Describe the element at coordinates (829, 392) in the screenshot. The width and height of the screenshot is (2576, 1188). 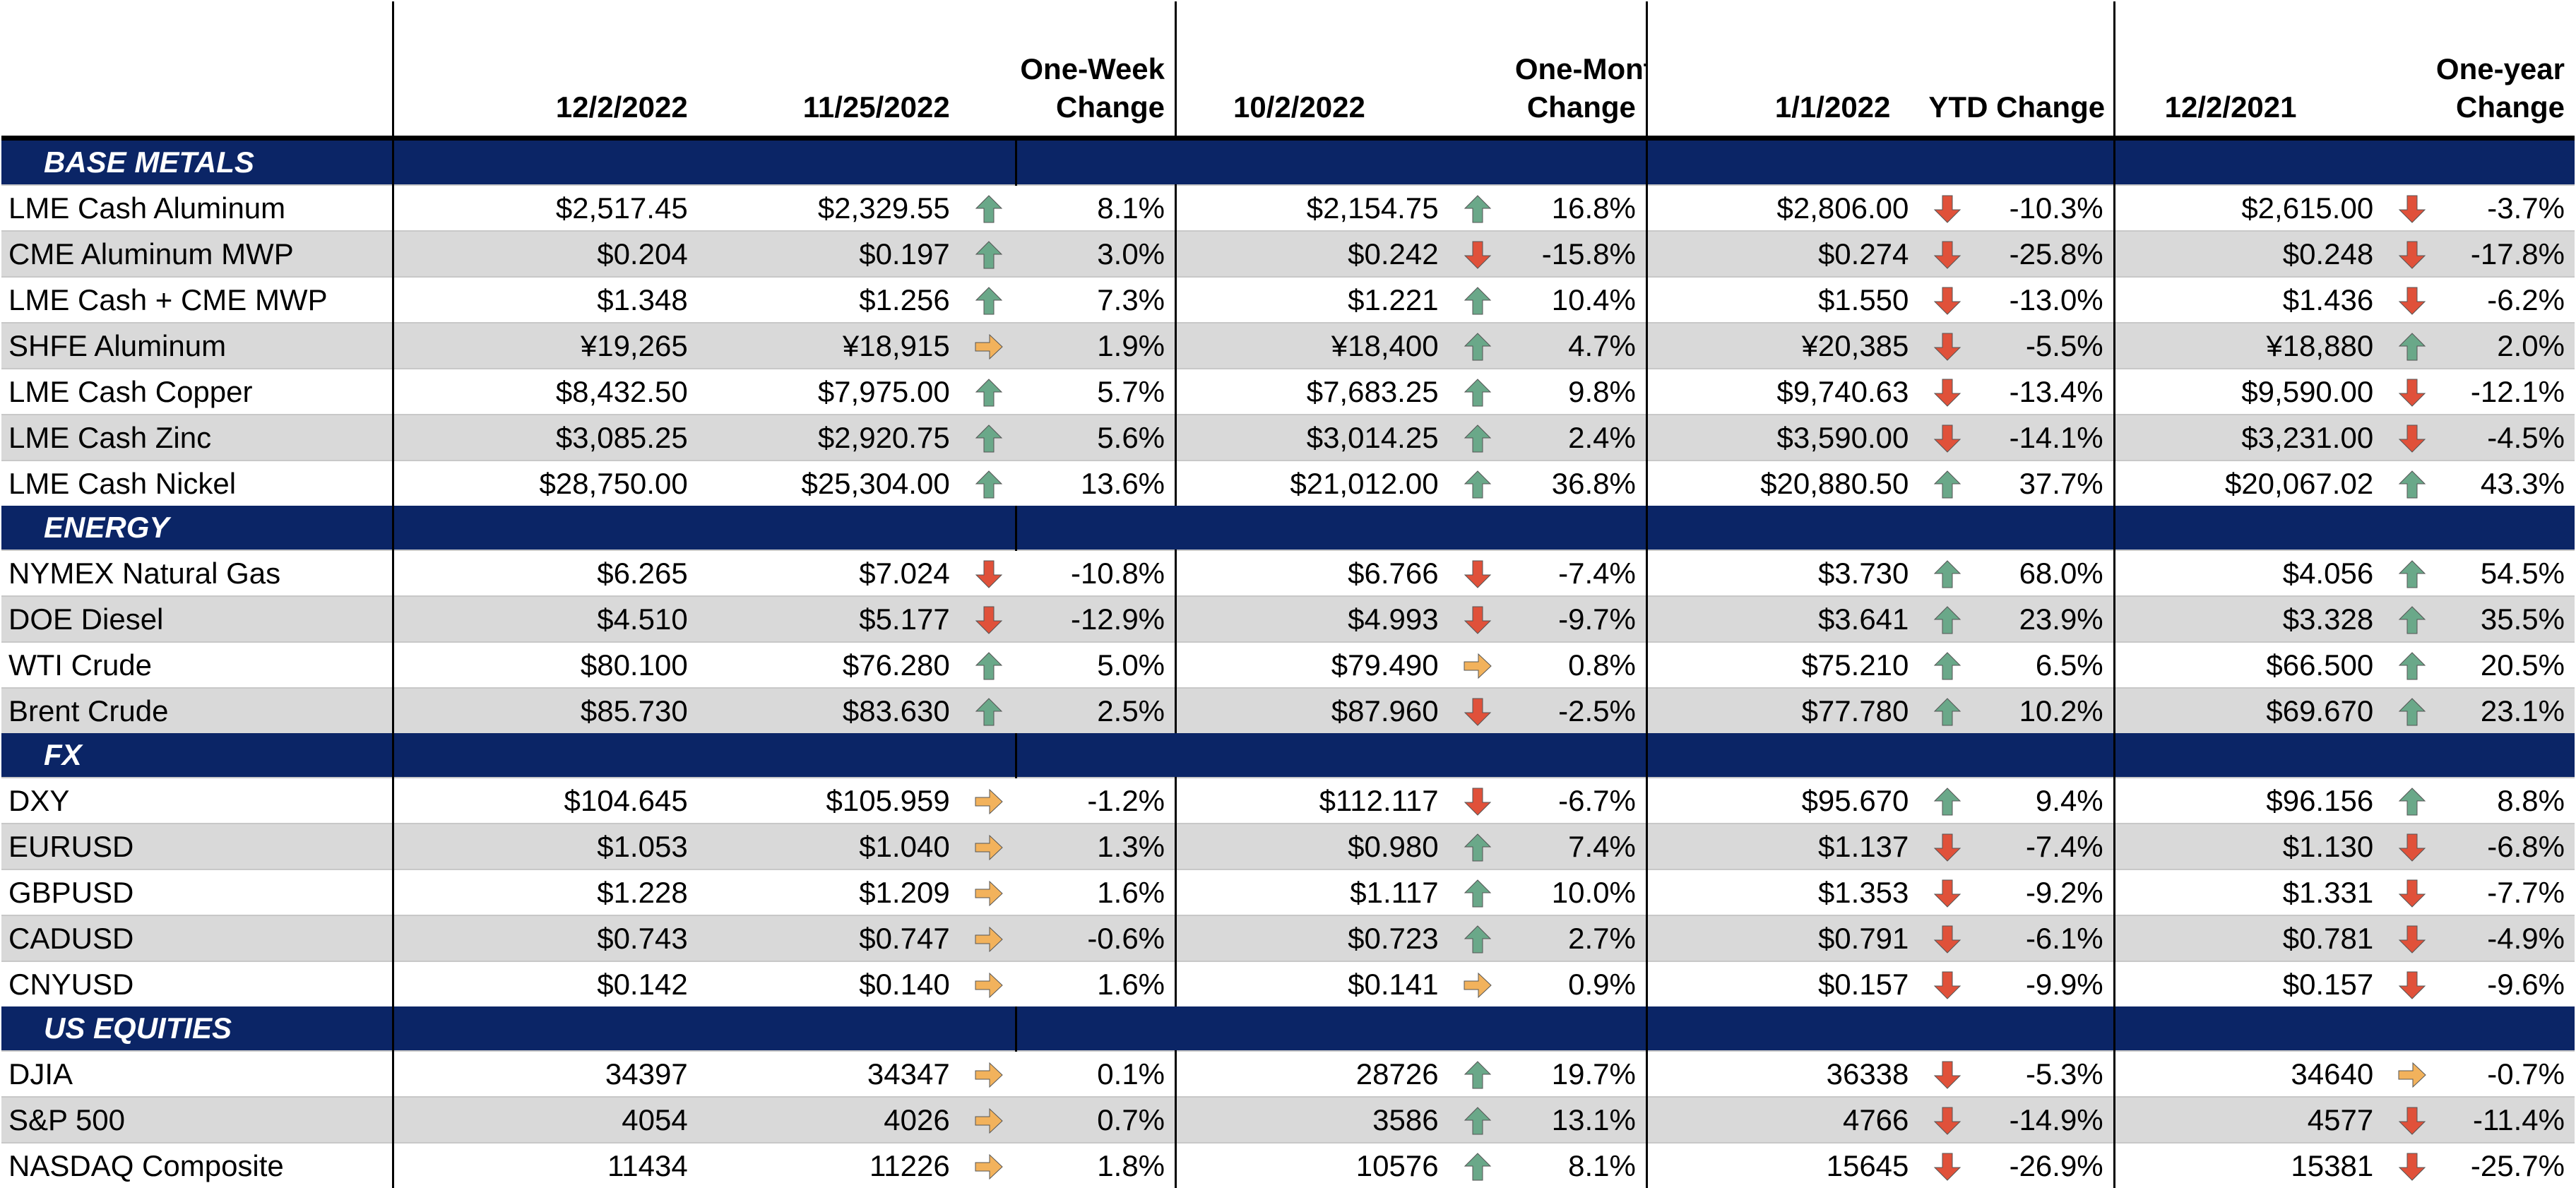
I see `week-ago-value: $7,975.00` at that location.